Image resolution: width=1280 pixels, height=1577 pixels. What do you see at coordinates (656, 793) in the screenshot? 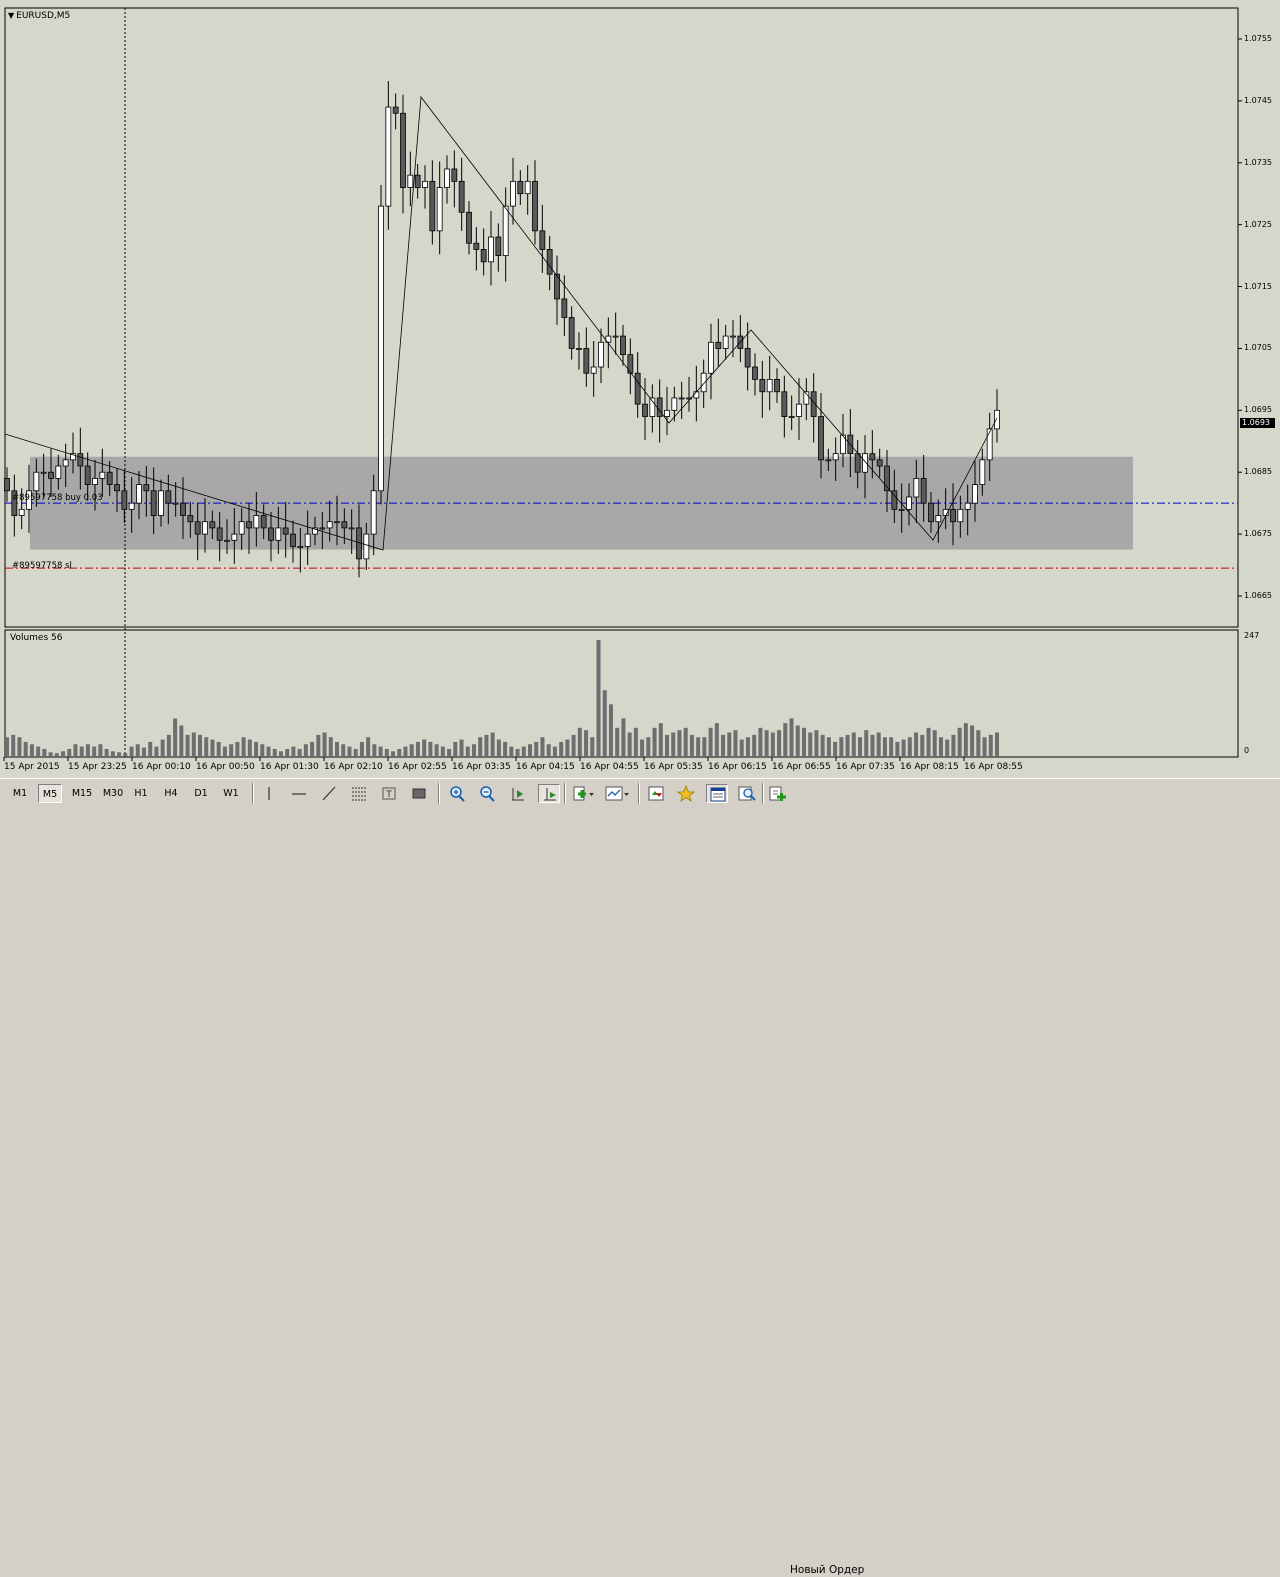
I see `market-watch-icon` at bounding box center [656, 793].